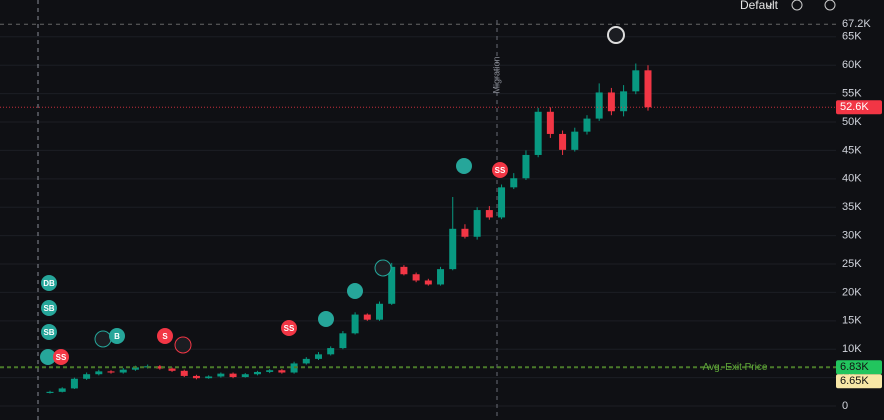  What do you see at coordinates (854, 107) in the screenshot?
I see `price-tag-label: 52.6K` at bounding box center [854, 107].